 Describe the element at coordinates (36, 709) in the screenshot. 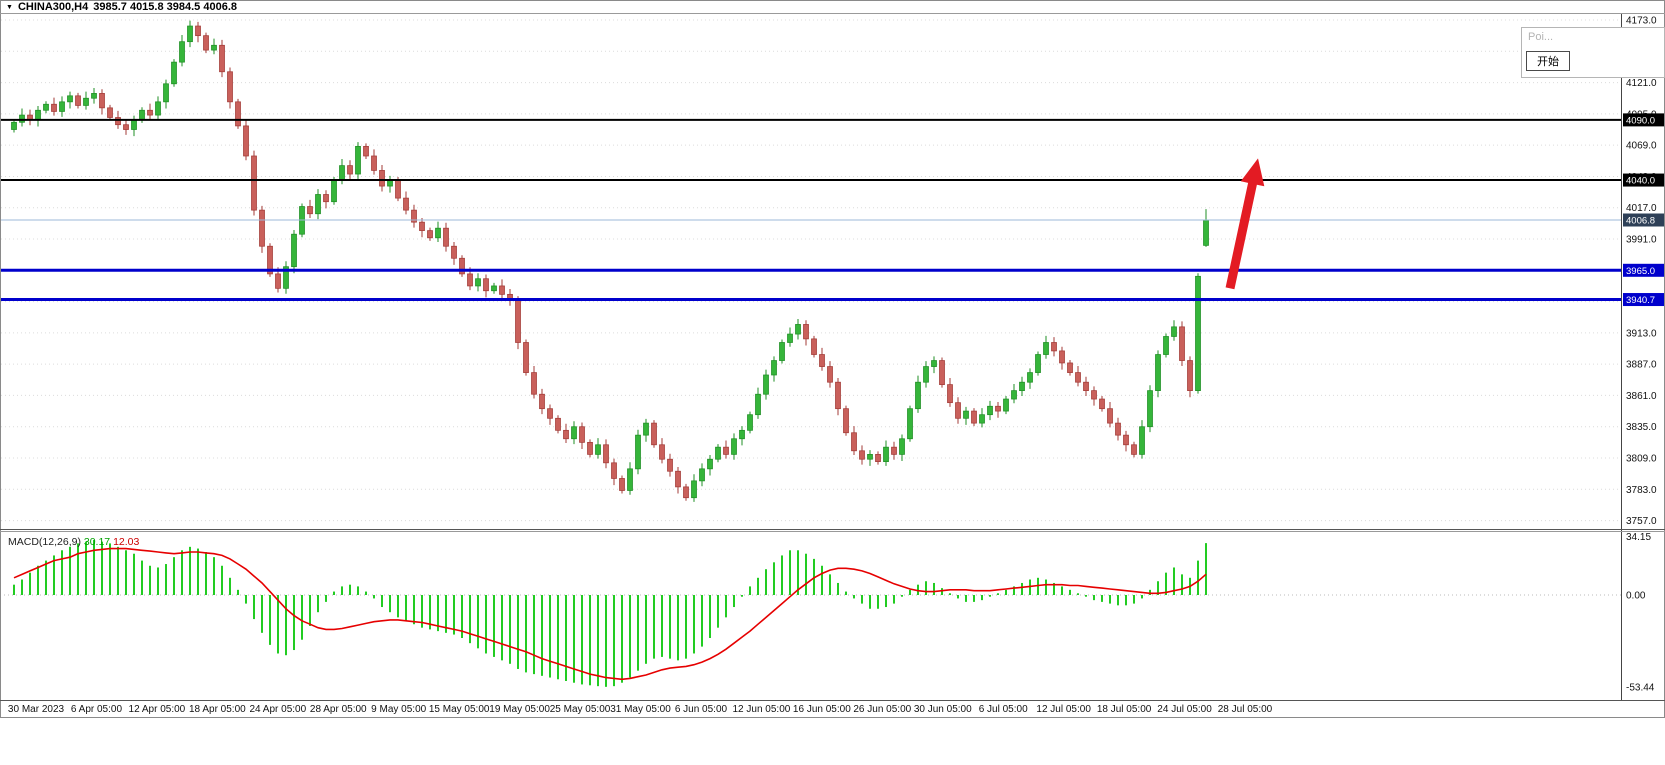

I see `time-tick-label: 30 Mar 2023` at that location.